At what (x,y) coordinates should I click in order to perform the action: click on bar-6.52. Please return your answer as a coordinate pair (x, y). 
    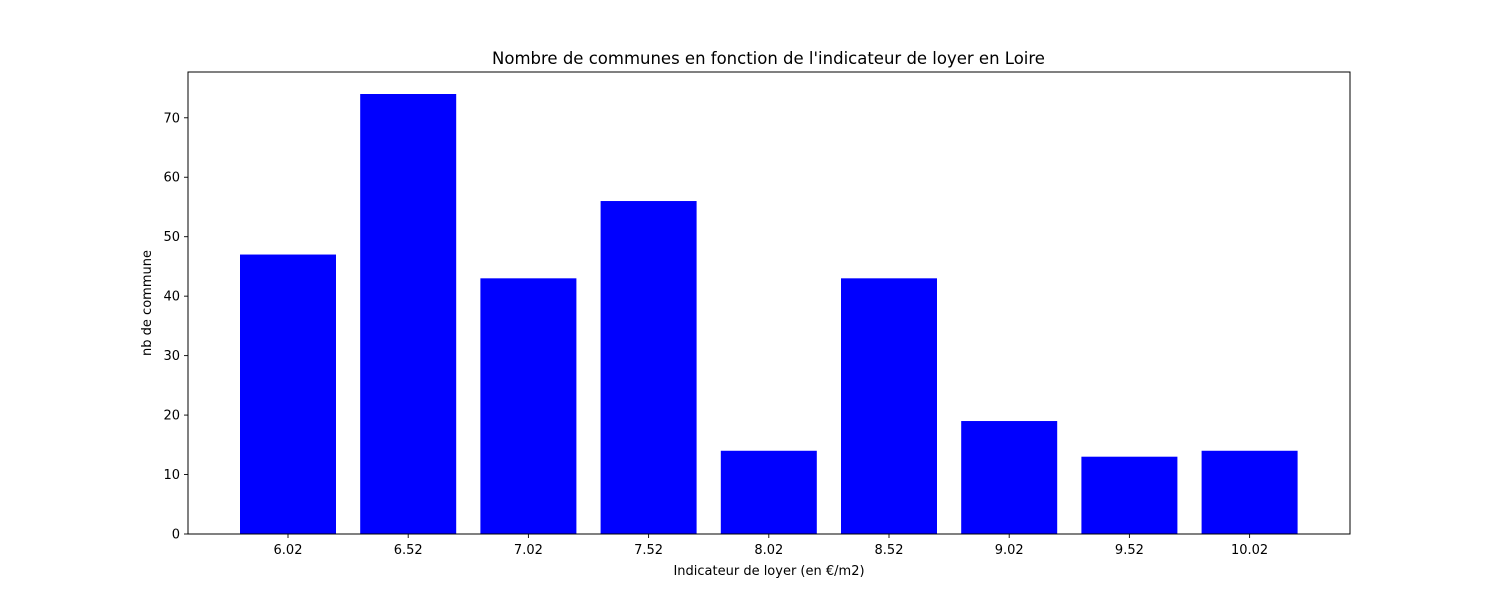
    Looking at the image, I should click on (408, 314).